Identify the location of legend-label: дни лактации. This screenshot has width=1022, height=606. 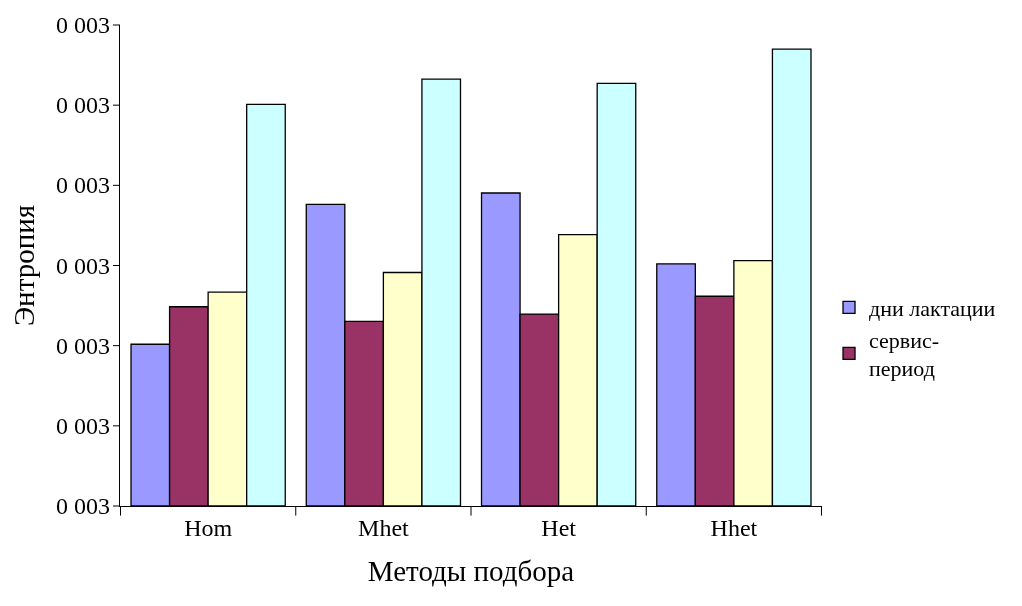
(932, 309).